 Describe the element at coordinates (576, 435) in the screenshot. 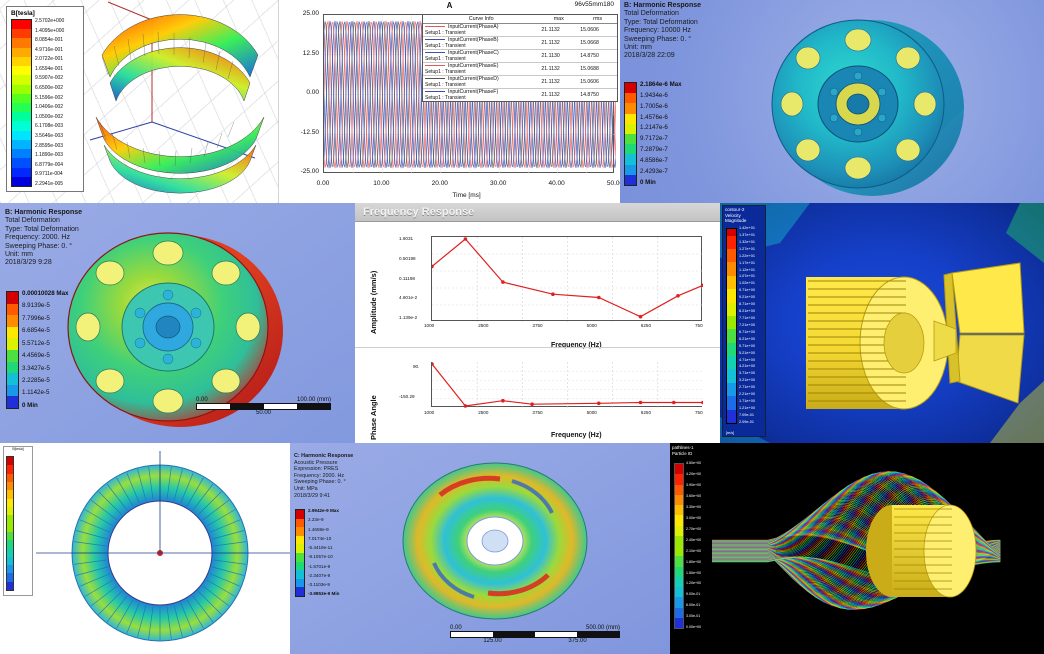

I see `phase-x-axis-title: Frequency (Hz)` at that location.